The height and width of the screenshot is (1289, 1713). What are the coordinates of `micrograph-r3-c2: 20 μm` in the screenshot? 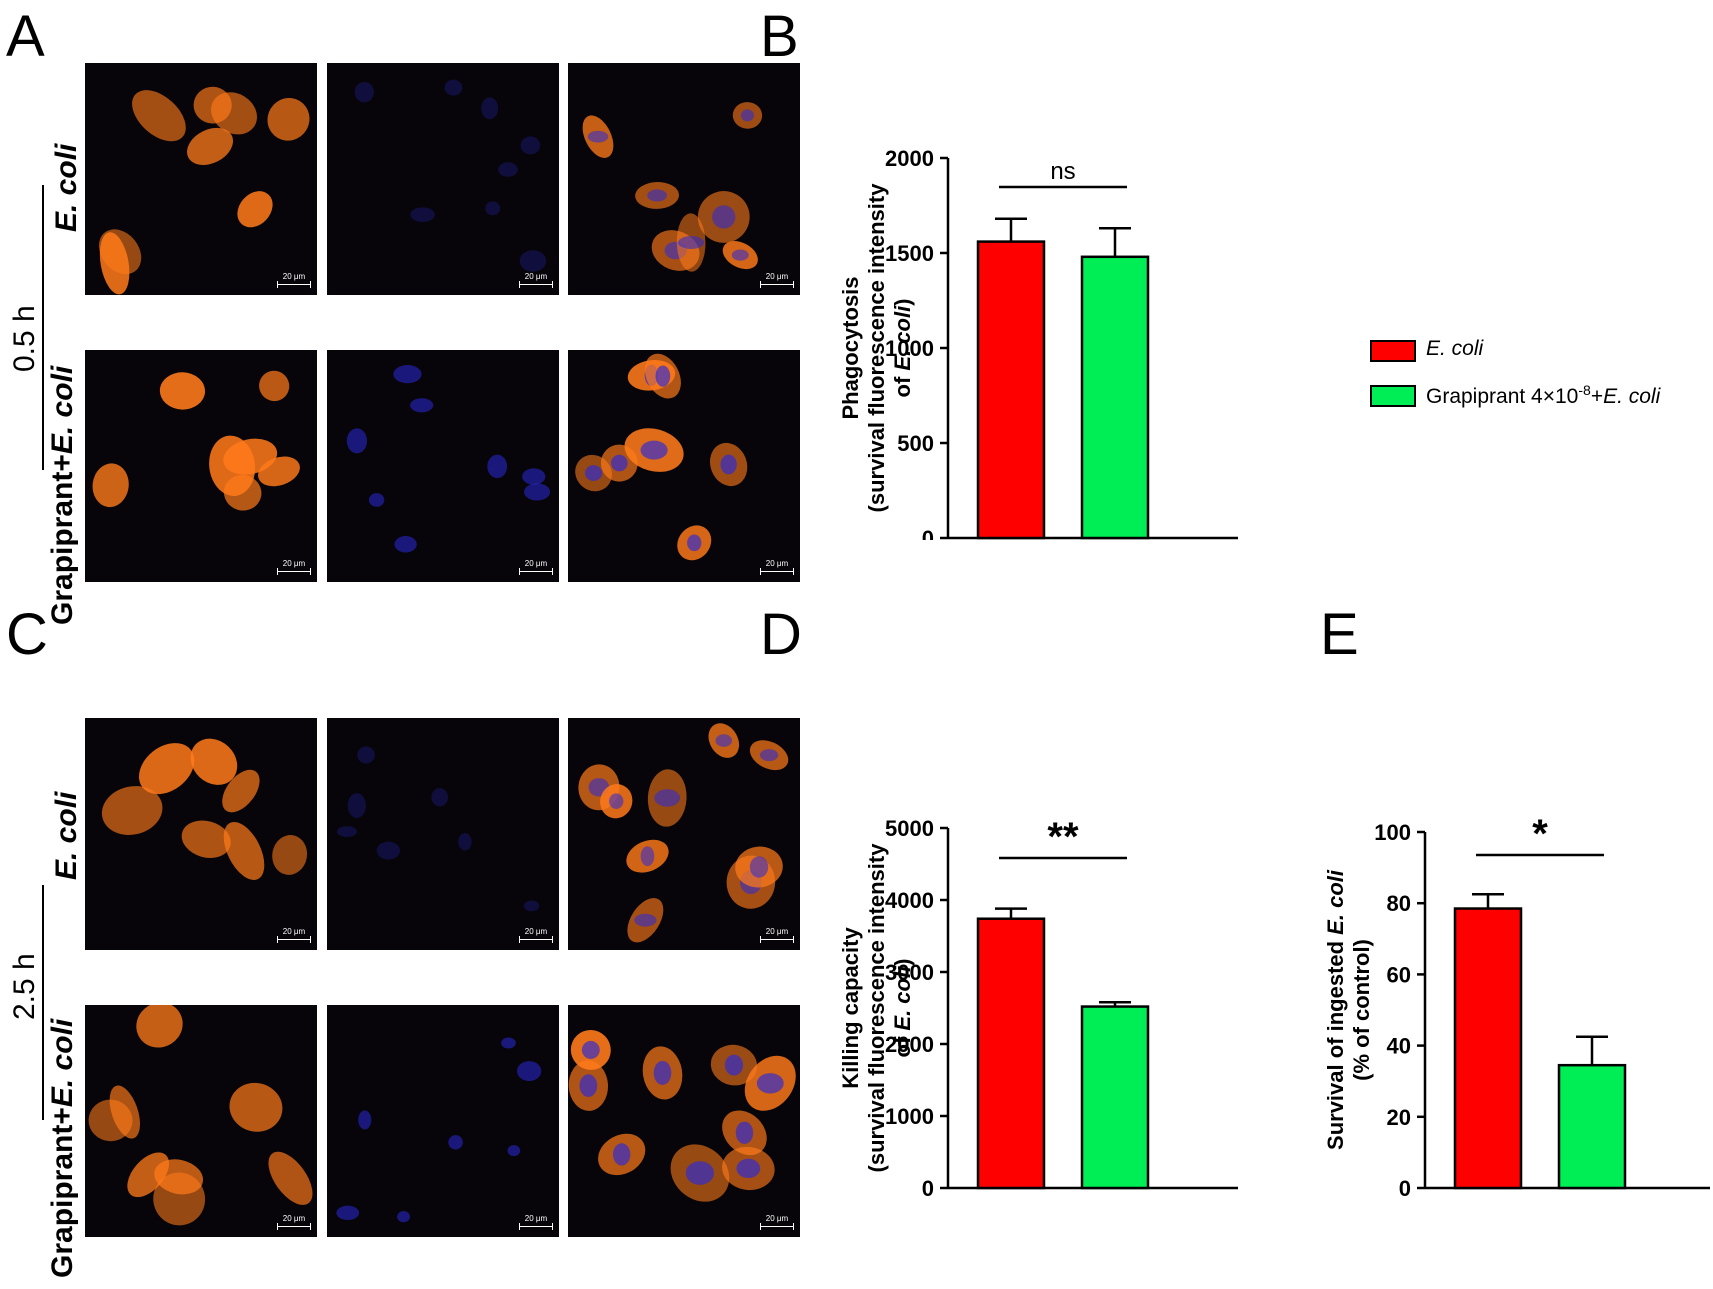 It's located at (443, 834).